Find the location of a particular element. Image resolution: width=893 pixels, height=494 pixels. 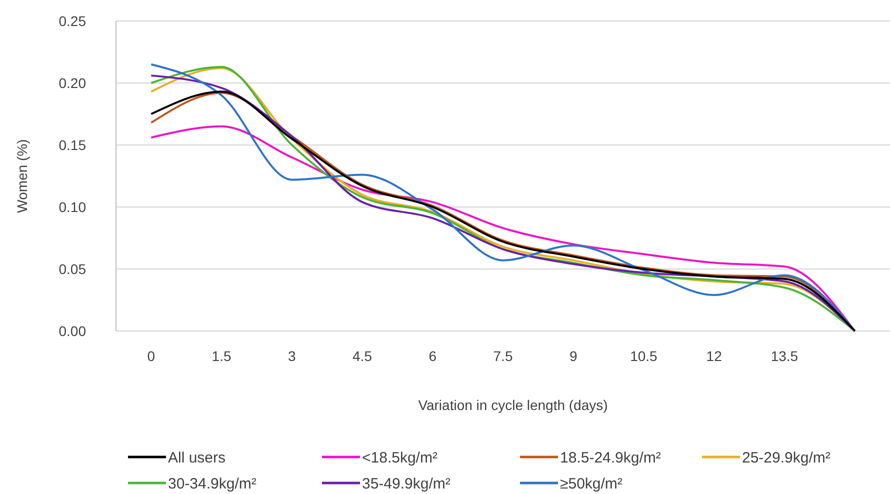

x-axis-title: Variation in cycle length (days) is located at coordinates (513, 405).